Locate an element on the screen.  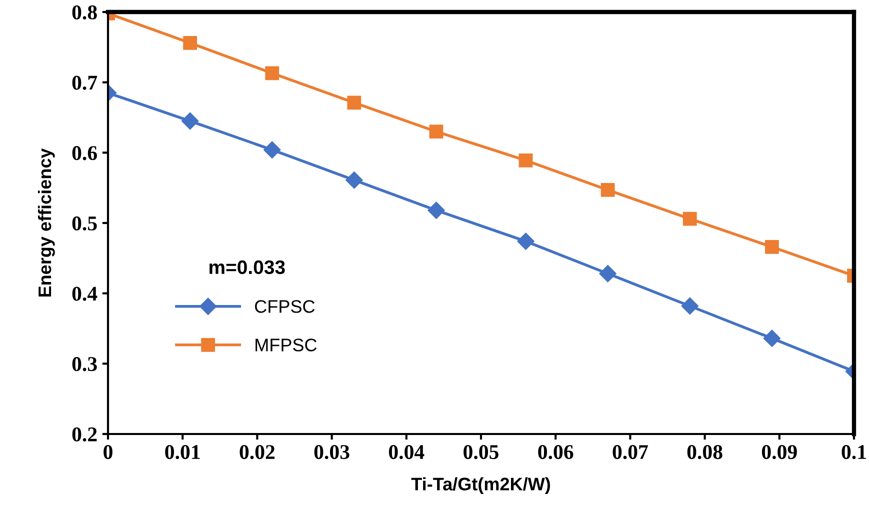
y-tick-label: 0.6 is located at coordinates (84, 153).